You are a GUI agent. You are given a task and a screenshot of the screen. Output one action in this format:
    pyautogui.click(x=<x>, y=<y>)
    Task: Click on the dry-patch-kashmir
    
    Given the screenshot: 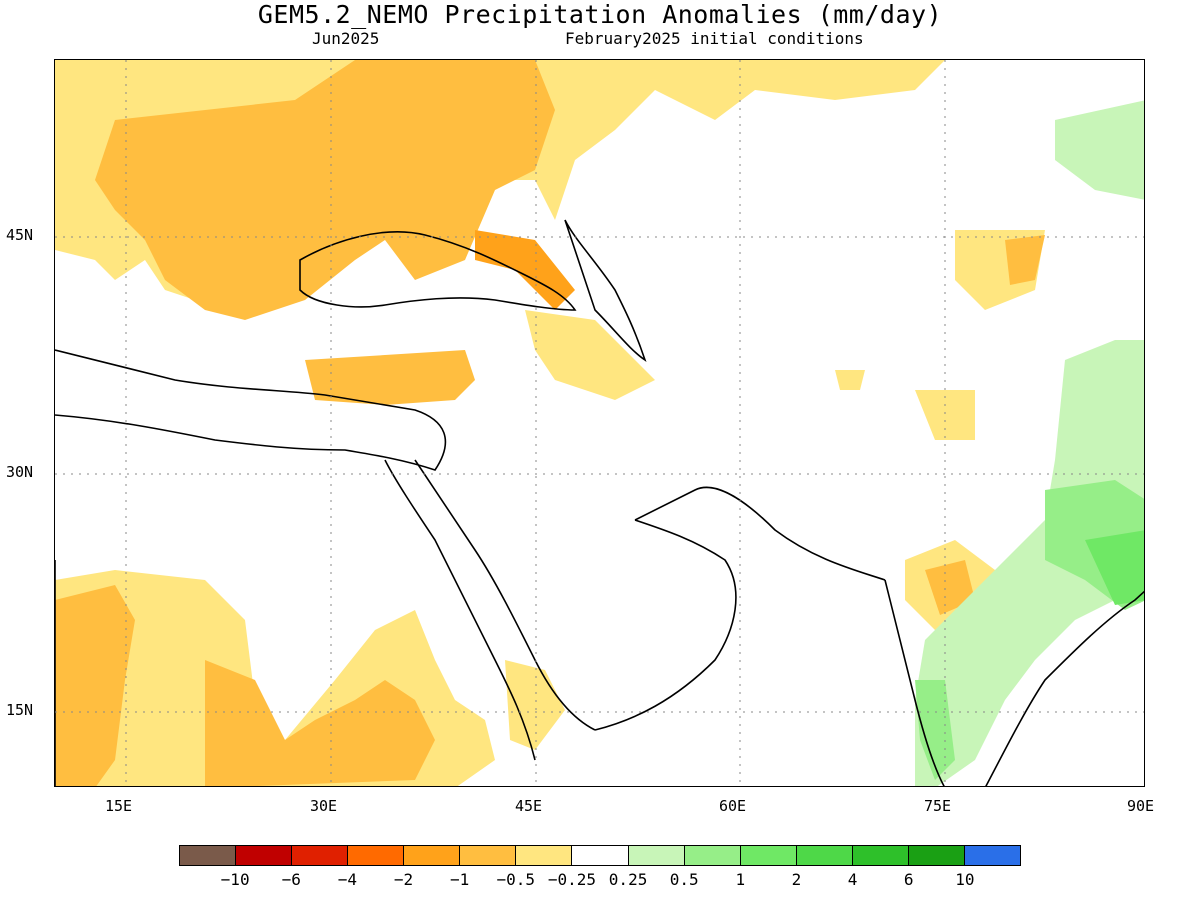 What is the action you would take?
    pyautogui.click(x=945, y=415)
    